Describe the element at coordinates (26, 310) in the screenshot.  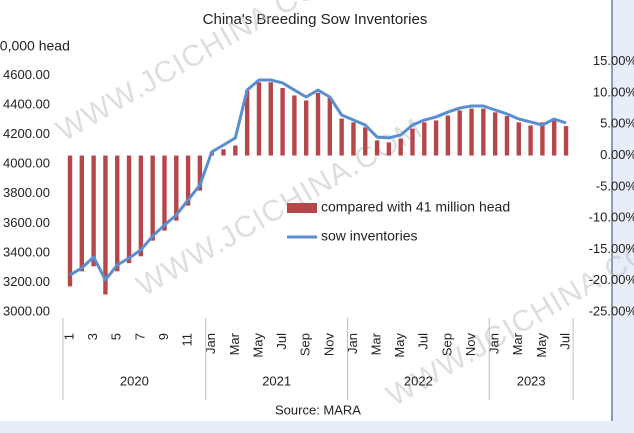
I see `y-tick-label: 3000.00` at that location.